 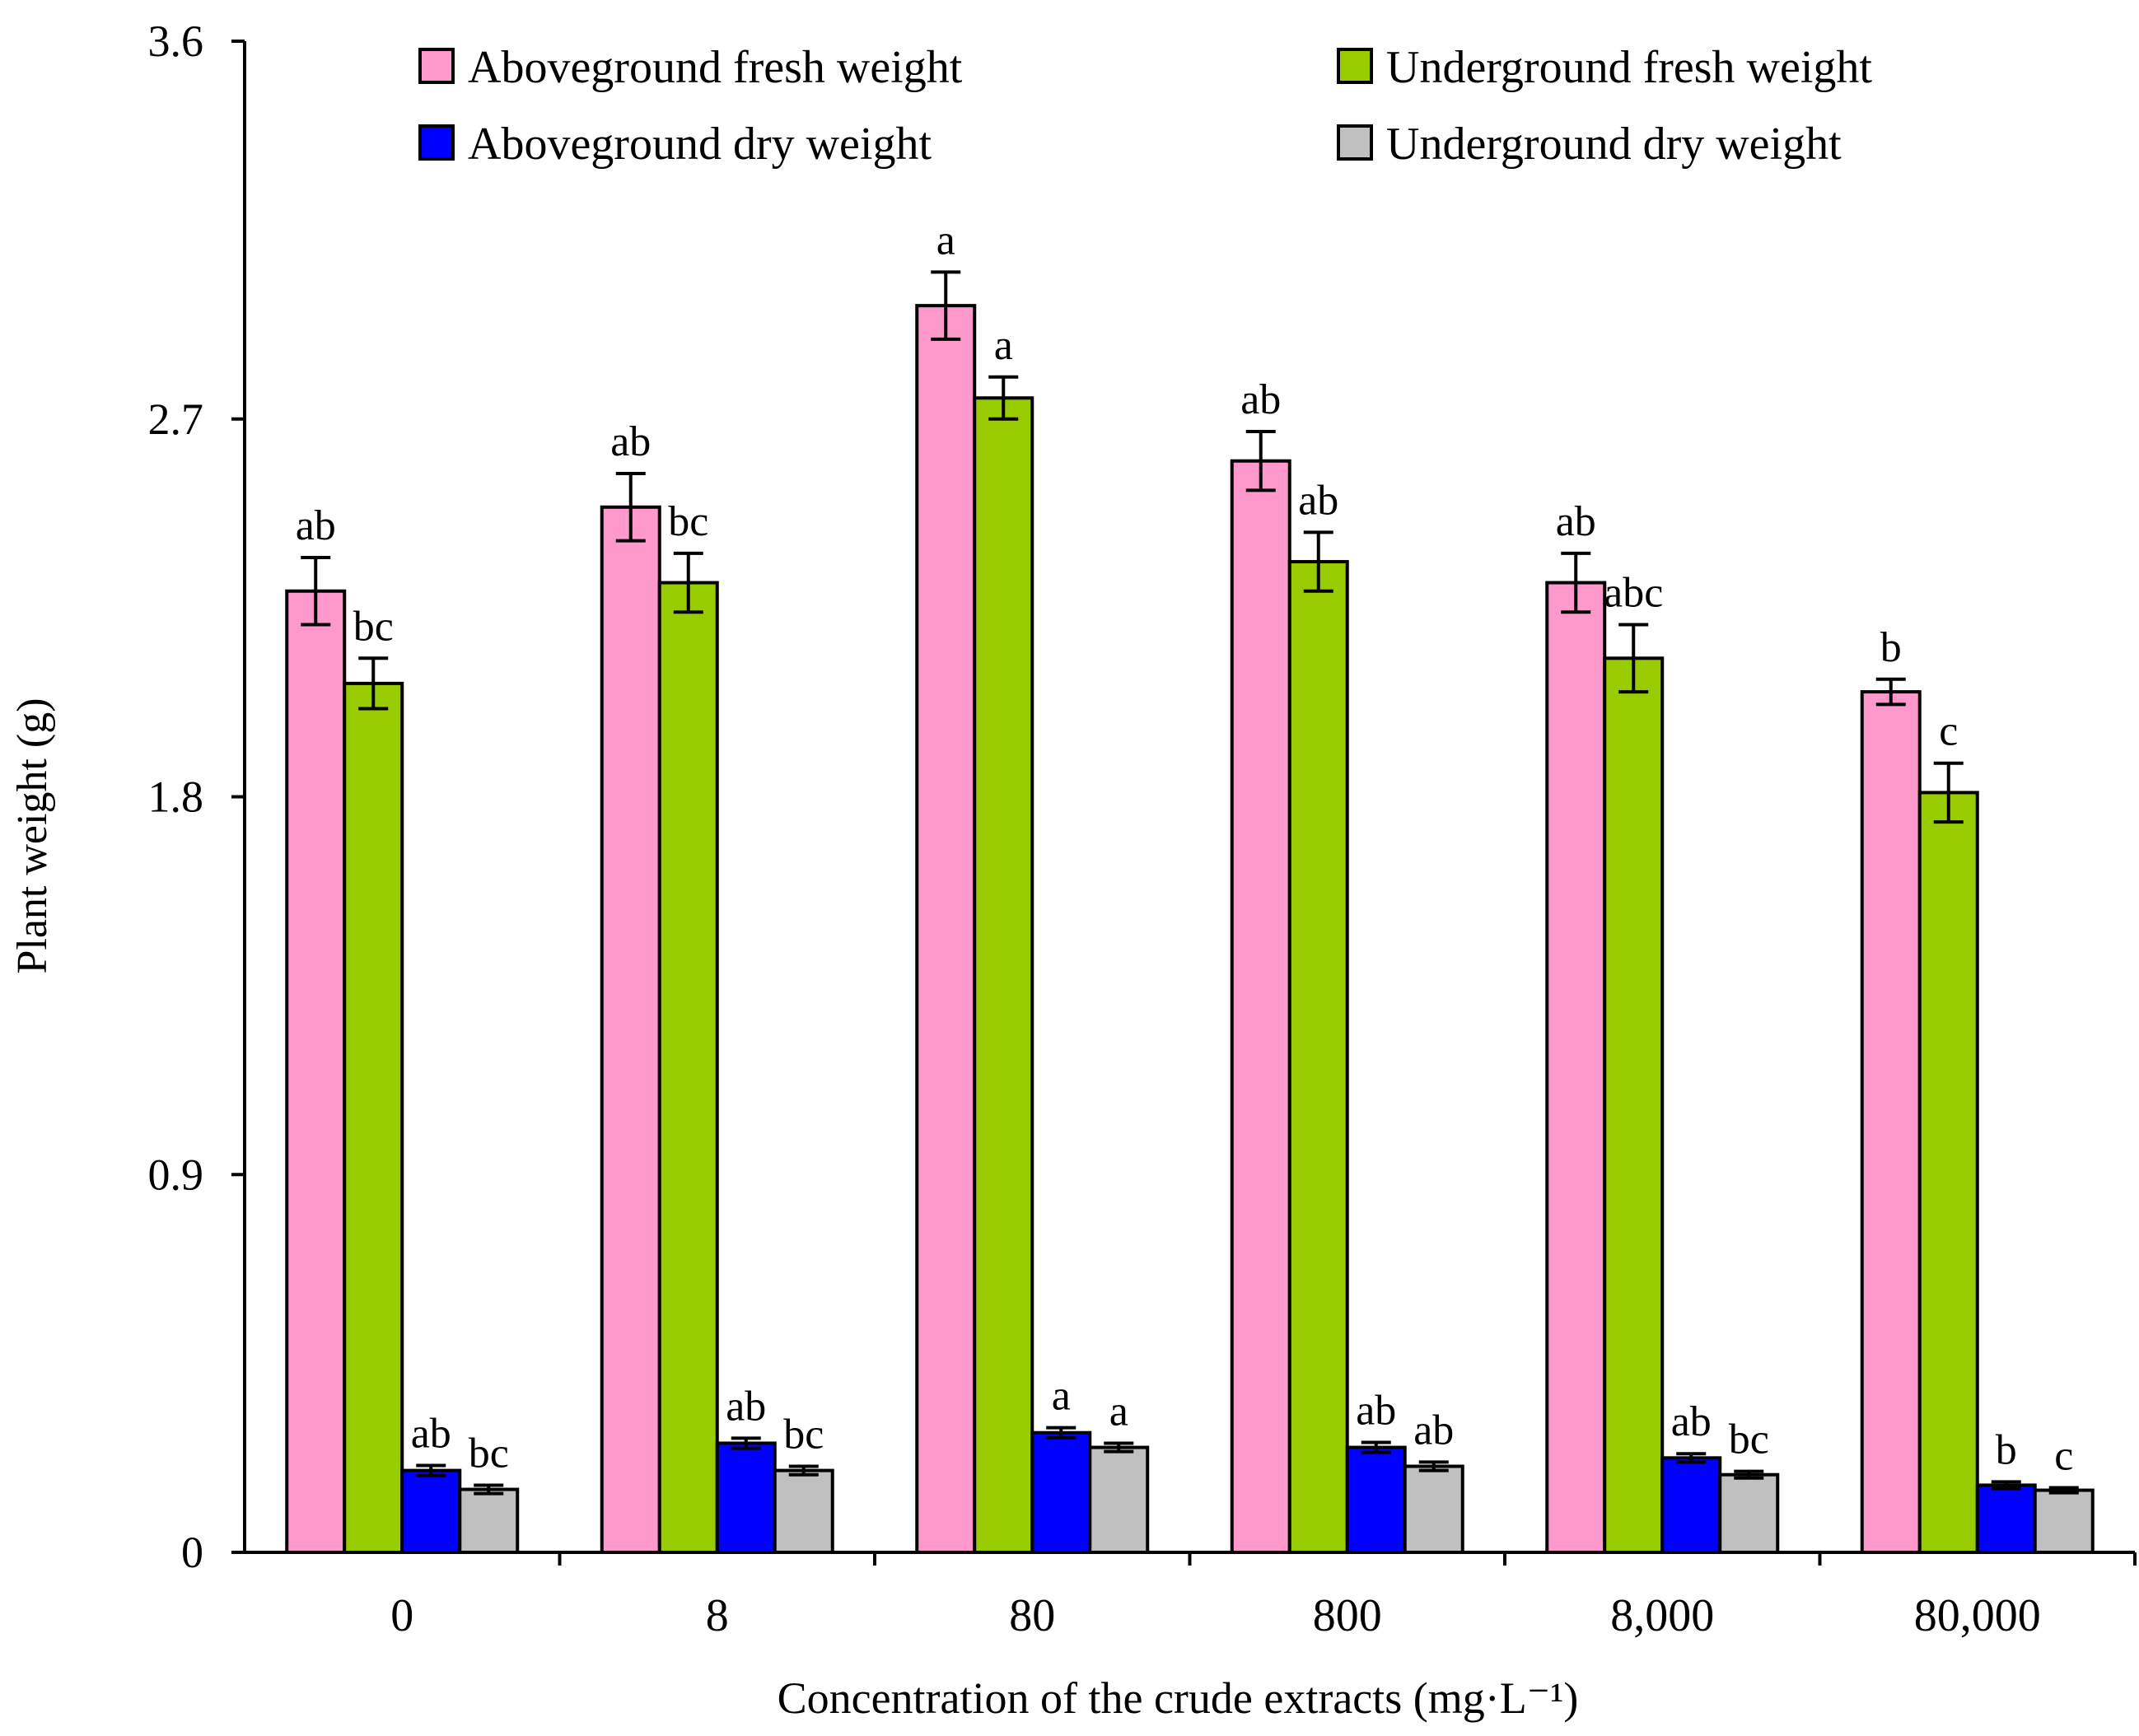 What do you see at coordinates (1347, 1615) in the screenshot?
I see `x-tick-label: 800` at bounding box center [1347, 1615].